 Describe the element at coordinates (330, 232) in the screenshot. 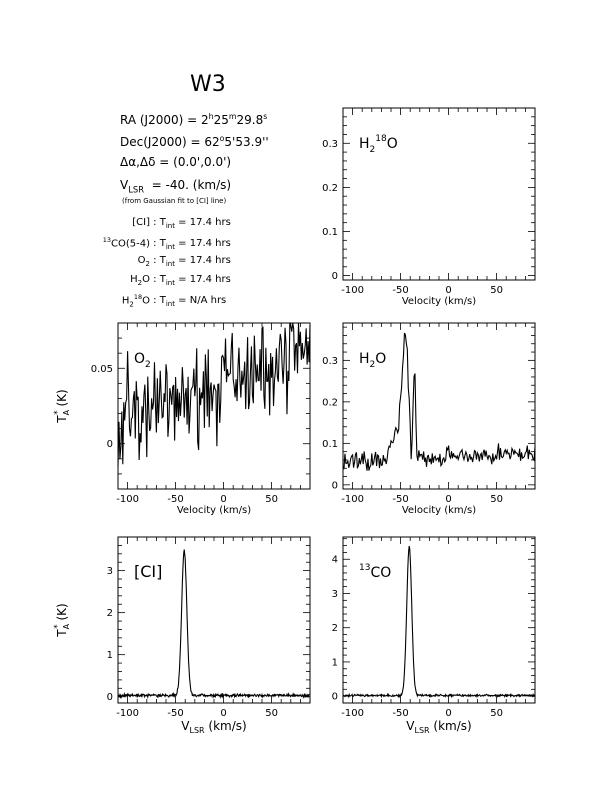

I see `y-tick-label: 0.1` at that location.